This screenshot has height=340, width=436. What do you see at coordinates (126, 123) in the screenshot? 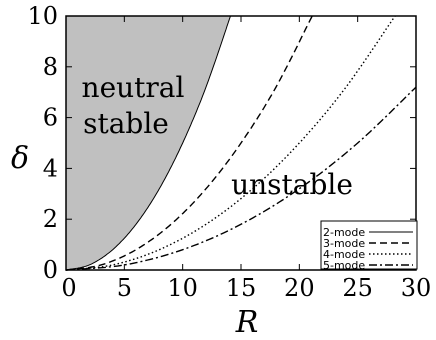
I see `region-label-stable: stable` at bounding box center [126, 123].